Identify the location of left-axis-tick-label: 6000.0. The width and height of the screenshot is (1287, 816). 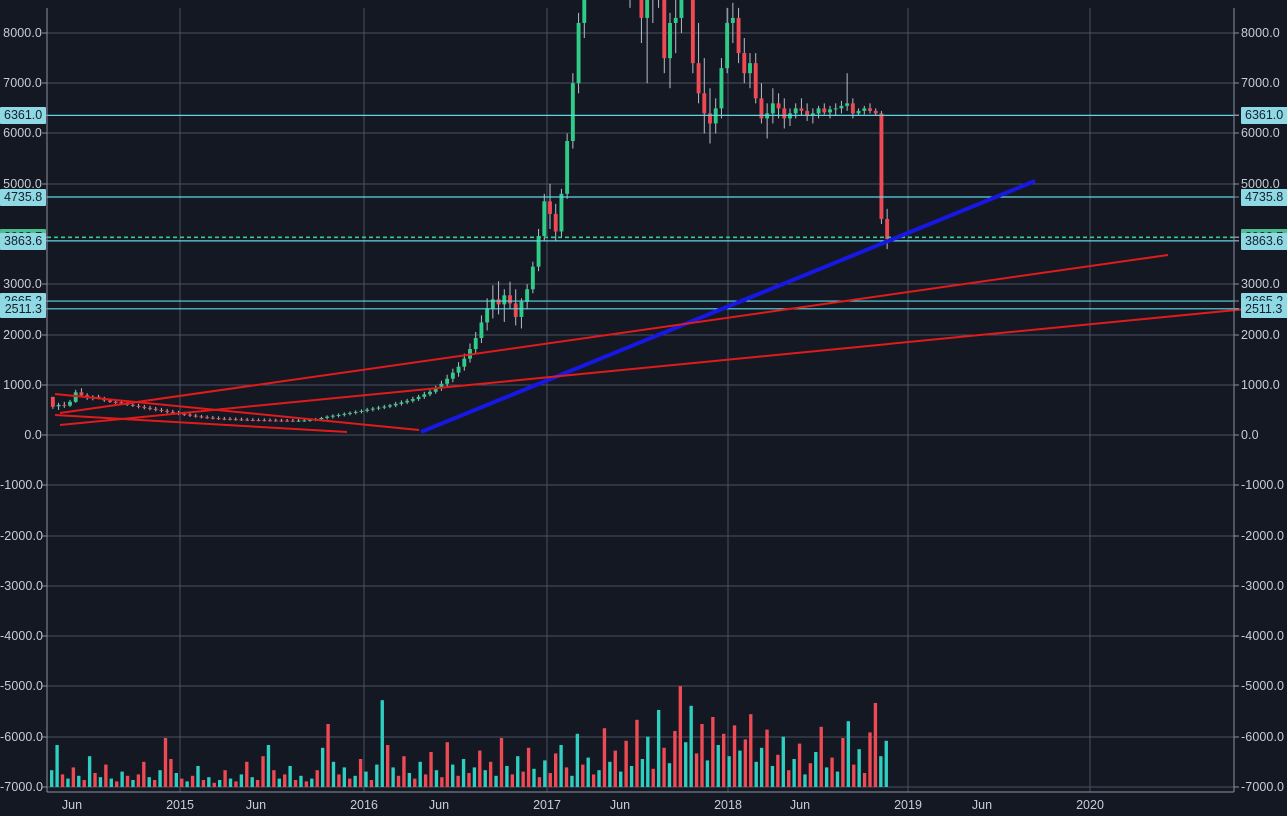
(22, 133).